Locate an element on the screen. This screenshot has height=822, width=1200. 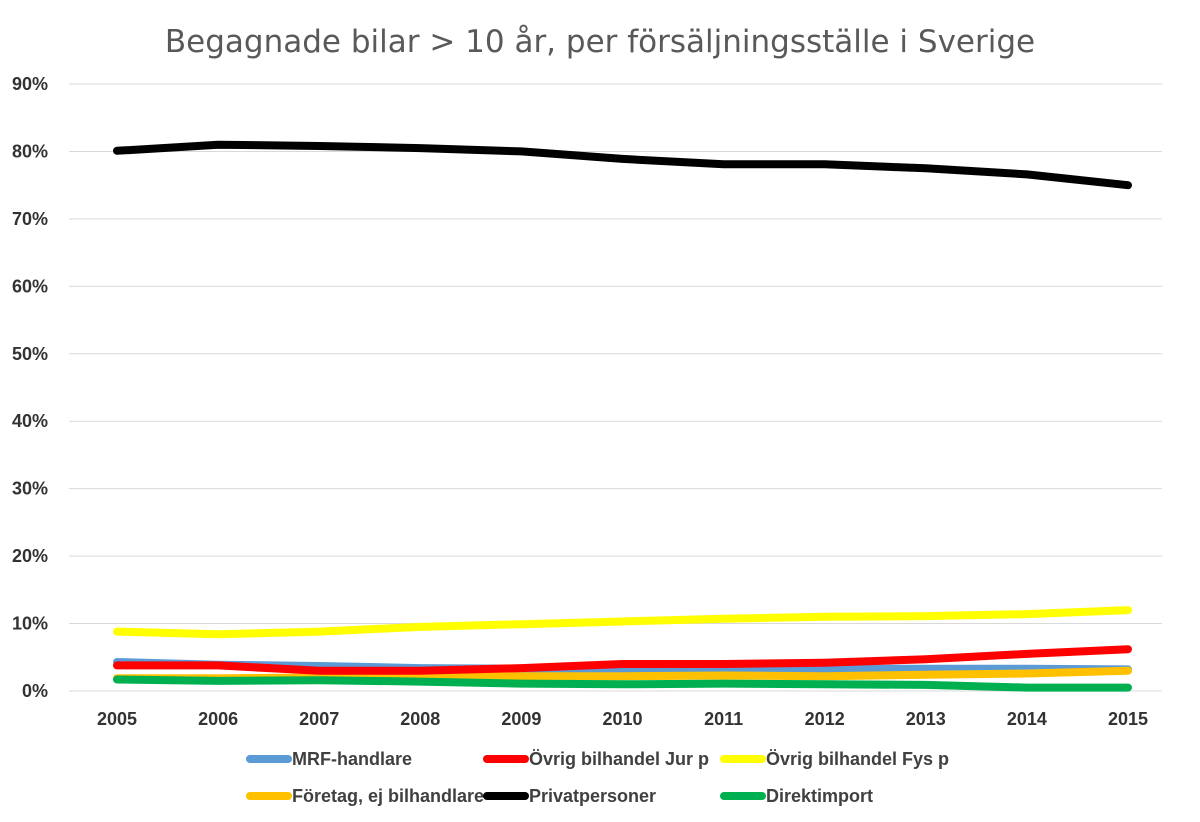
legend-item-2: Övrig bilhandel Fys p is located at coordinates (834, 759).